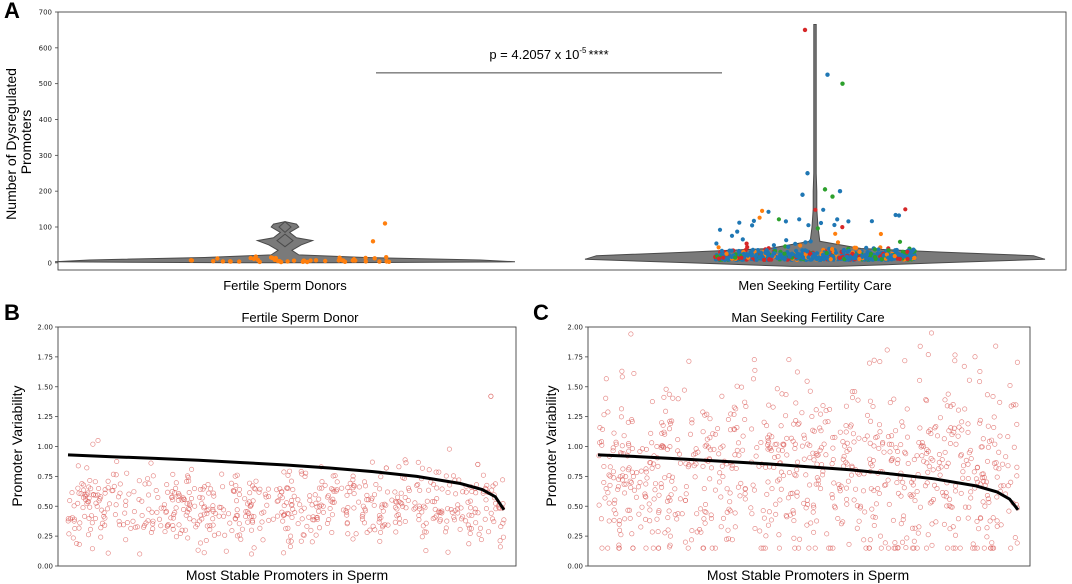 The image size is (1072, 584). I want to click on y-tick-label: 1.00, so click(575, 447).